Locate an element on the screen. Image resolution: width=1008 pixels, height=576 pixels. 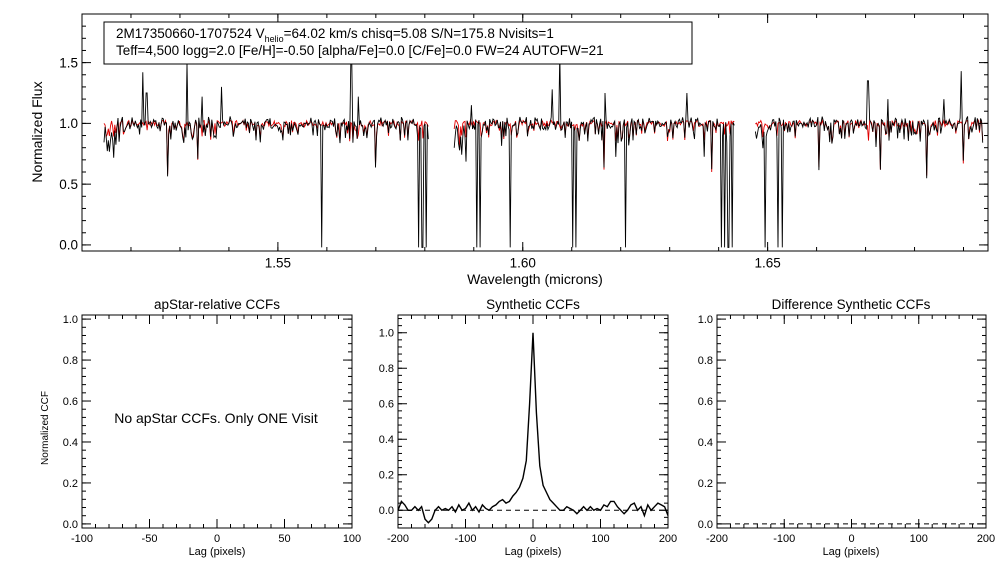
annotation-box is located at coordinates (398, 43).